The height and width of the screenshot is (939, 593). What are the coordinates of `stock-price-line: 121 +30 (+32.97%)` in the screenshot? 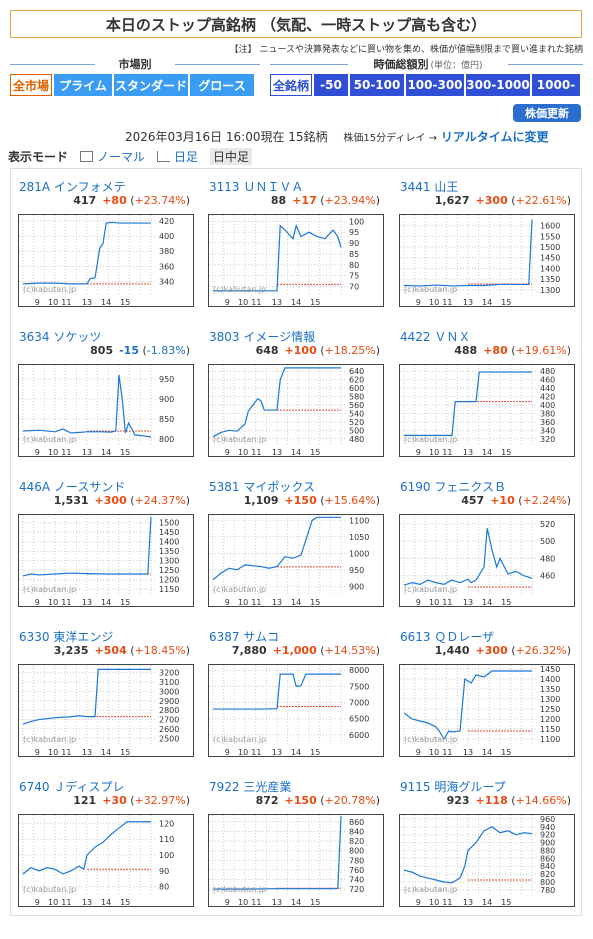 It's located at (131, 800).